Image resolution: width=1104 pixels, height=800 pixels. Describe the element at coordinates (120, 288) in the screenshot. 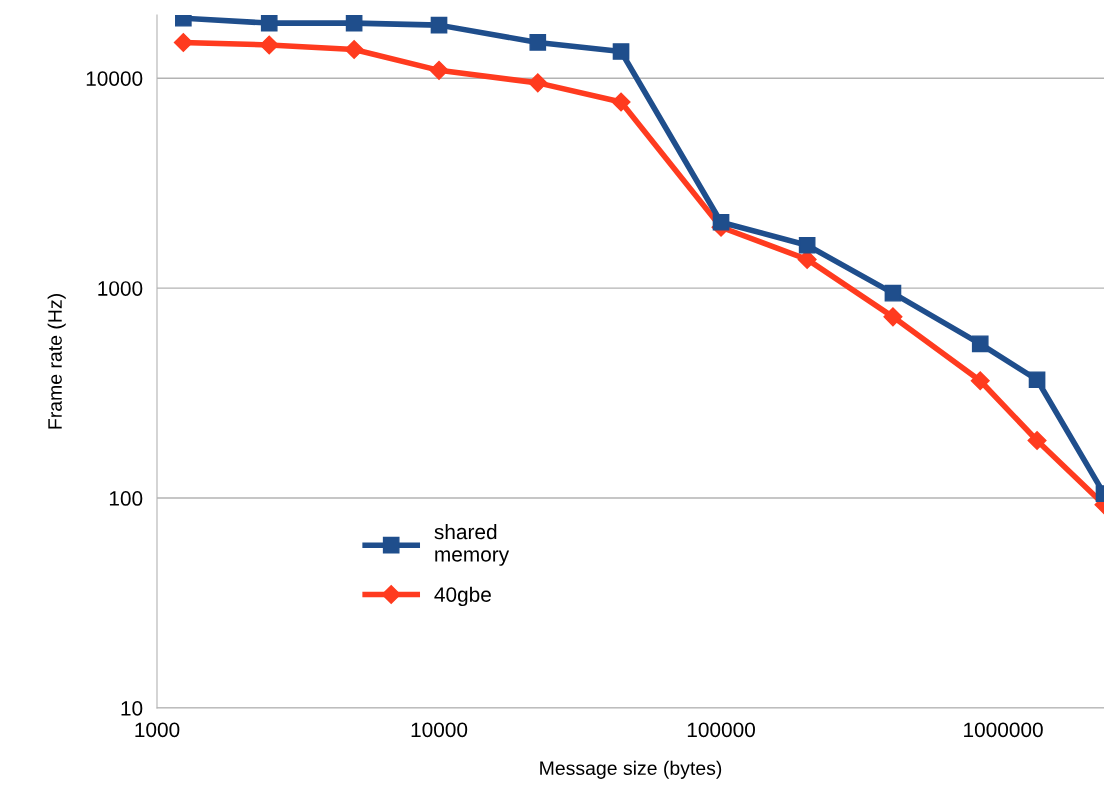

I see `y-tick-label: 1000` at that location.